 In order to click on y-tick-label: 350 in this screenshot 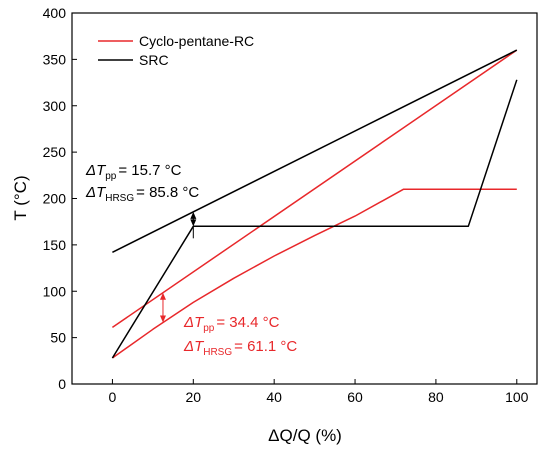, I will do `click(55, 59)`.